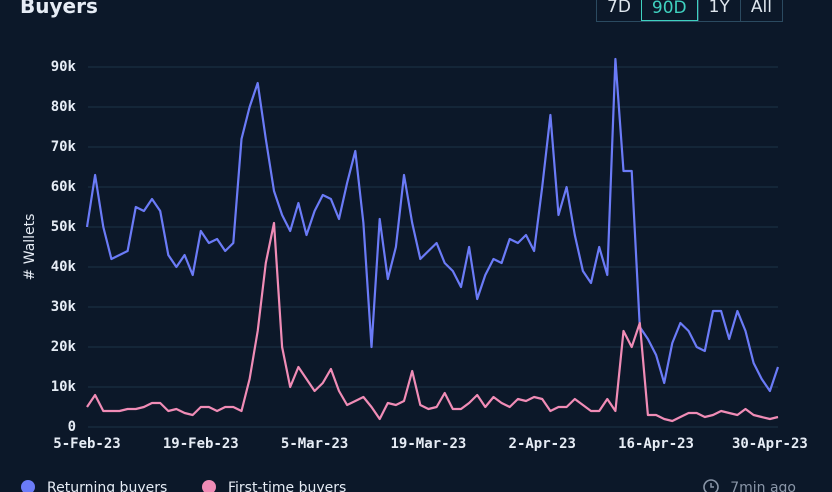 This screenshot has width=832, height=492. What do you see at coordinates (64, 307) in the screenshot?
I see `y-tick-label: 30k` at bounding box center [64, 307].